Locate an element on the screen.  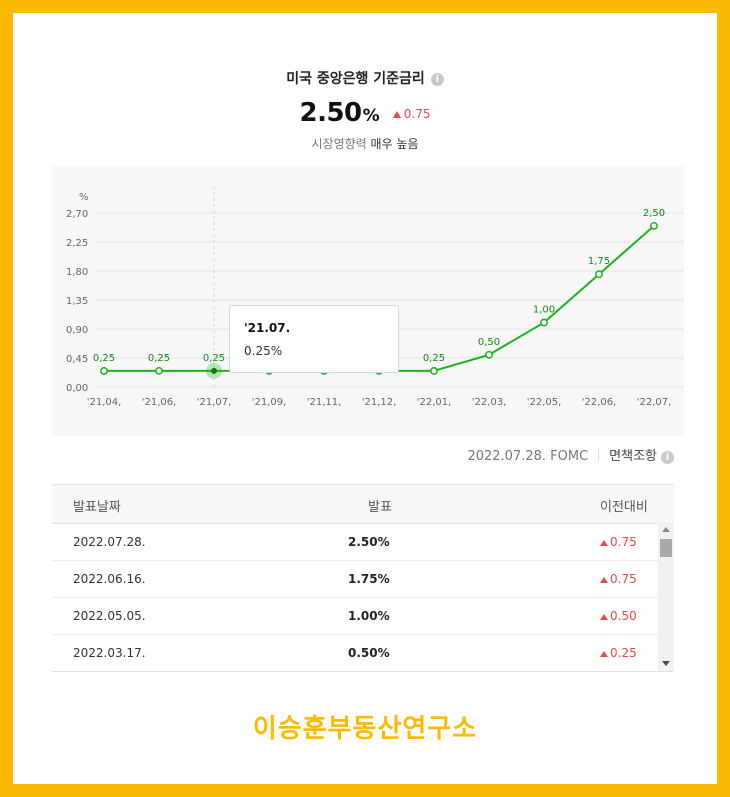
y-tick-label: 1,35 is located at coordinates (77, 301).